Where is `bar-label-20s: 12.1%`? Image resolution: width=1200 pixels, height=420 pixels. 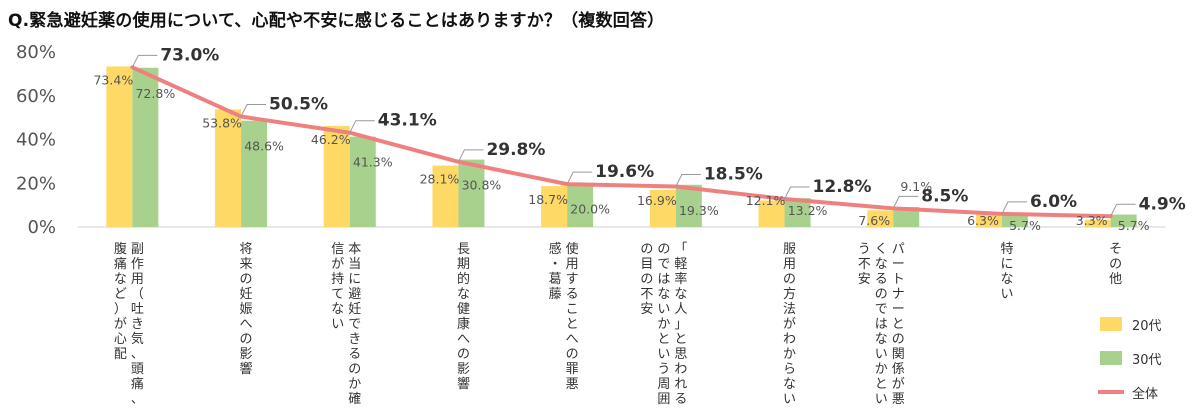
bar-label-20s: 12.1% is located at coordinates (766, 200).